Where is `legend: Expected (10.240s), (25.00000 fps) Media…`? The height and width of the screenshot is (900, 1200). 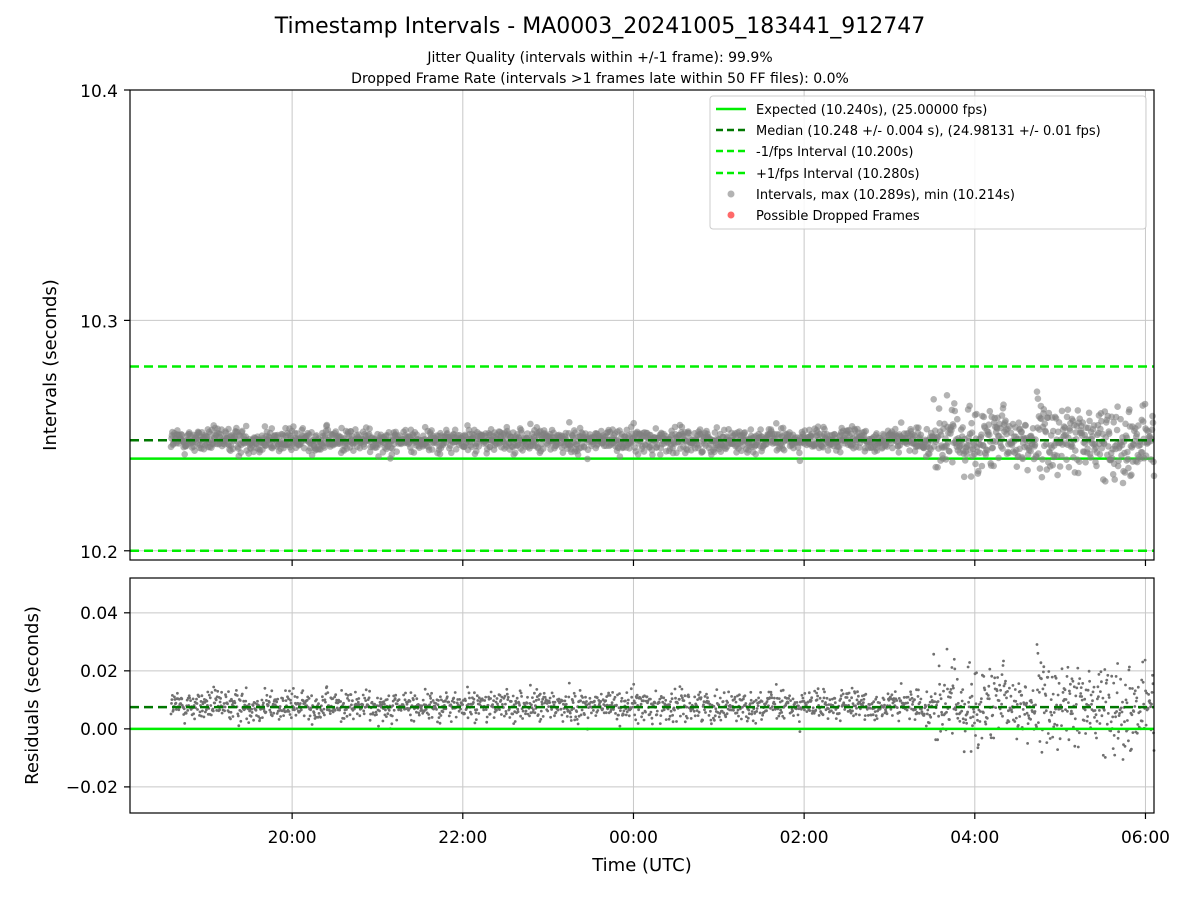 legend: Expected (10.240s), (25.00000 fps) Media… is located at coordinates (928, 162).